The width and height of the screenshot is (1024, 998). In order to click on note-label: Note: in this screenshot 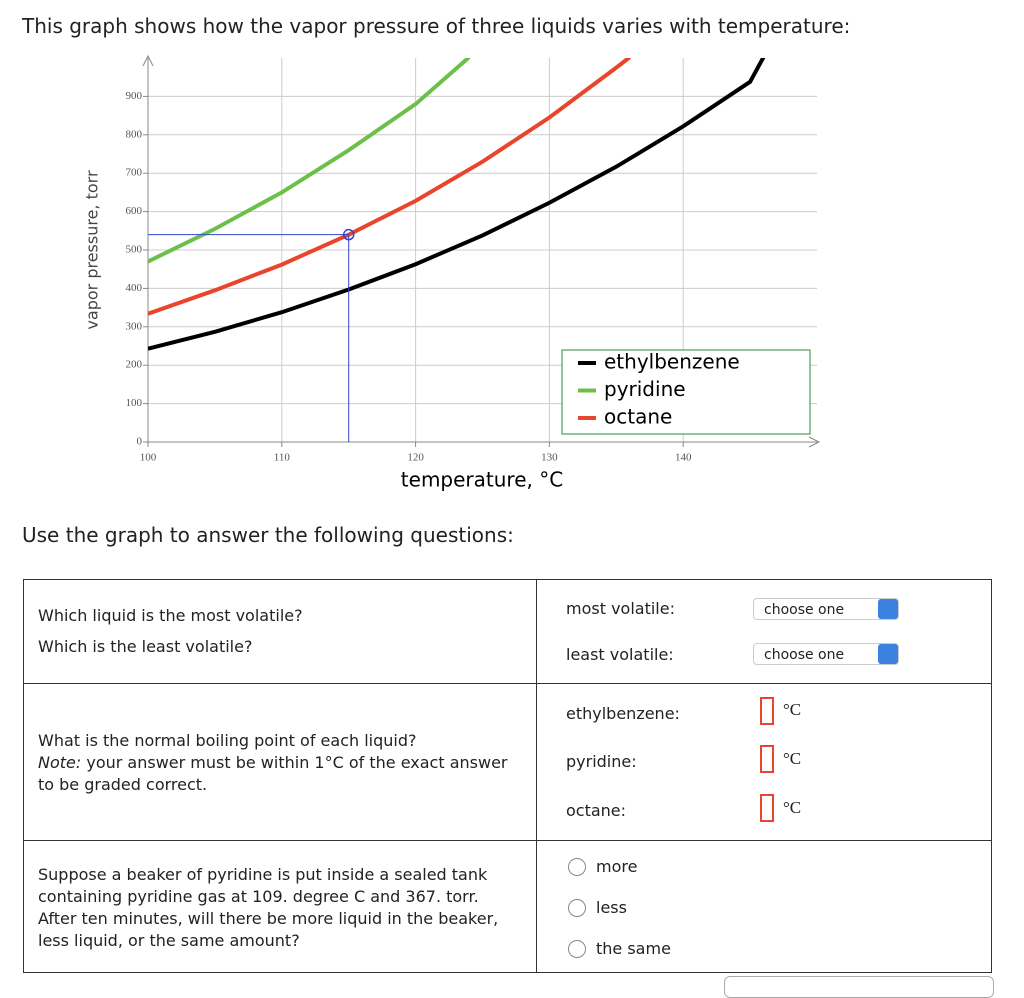, I will do `click(60, 762)`.